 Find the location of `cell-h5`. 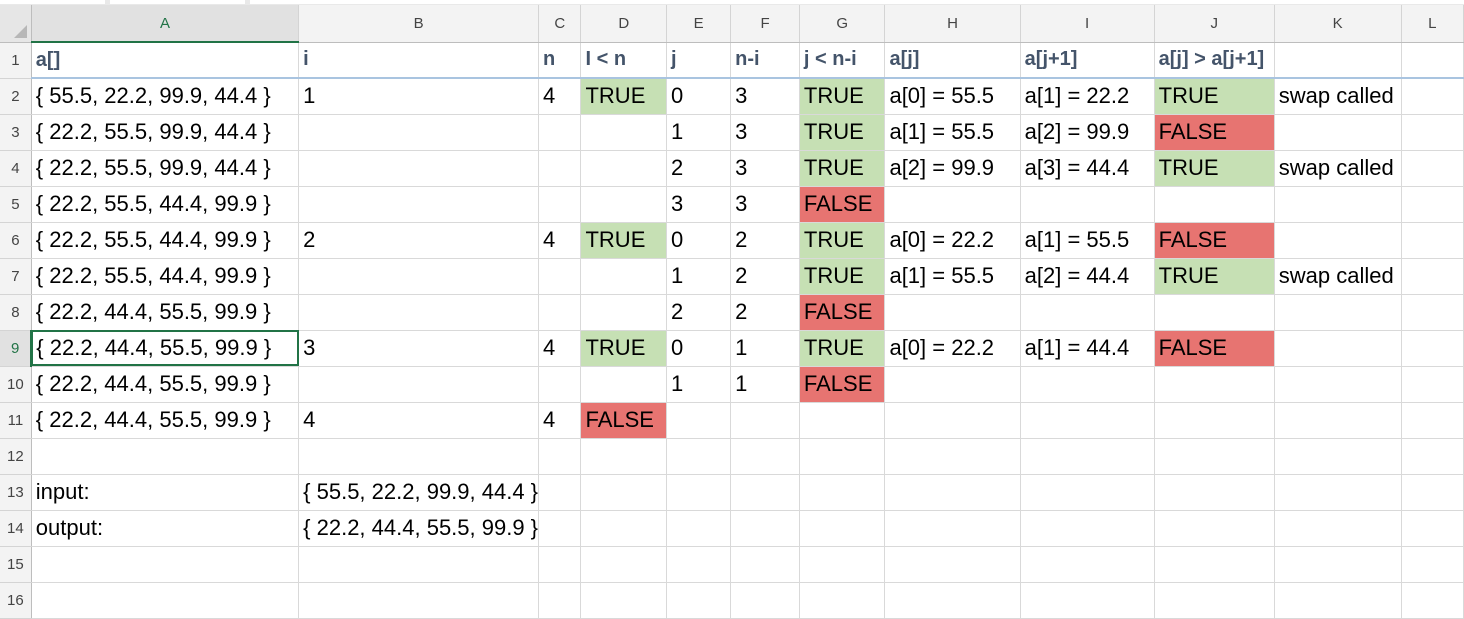

cell-h5 is located at coordinates (952, 204).